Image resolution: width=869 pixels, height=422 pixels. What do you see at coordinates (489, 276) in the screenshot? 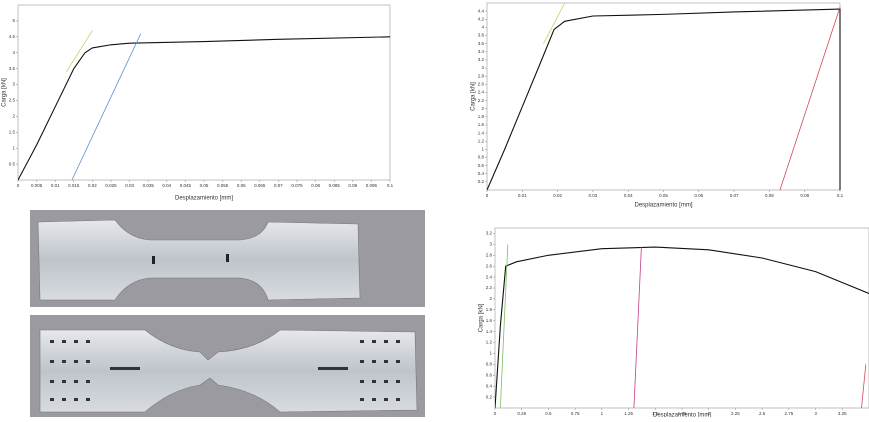
I see `y-tick-label: 2.4` at bounding box center [489, 276].